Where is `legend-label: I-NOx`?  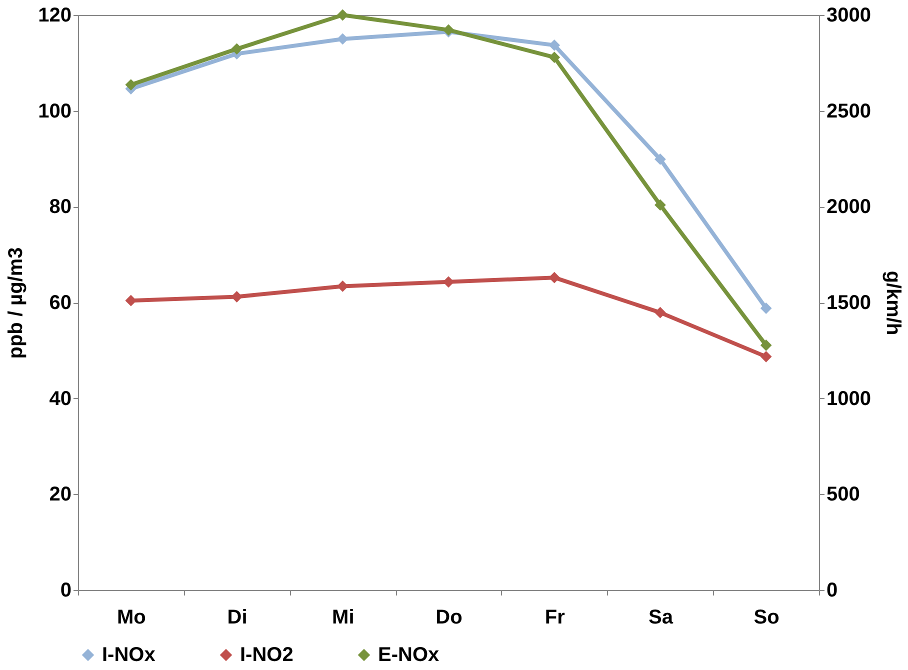
legend-label: I-NOx is located at coordinates (129, 655).